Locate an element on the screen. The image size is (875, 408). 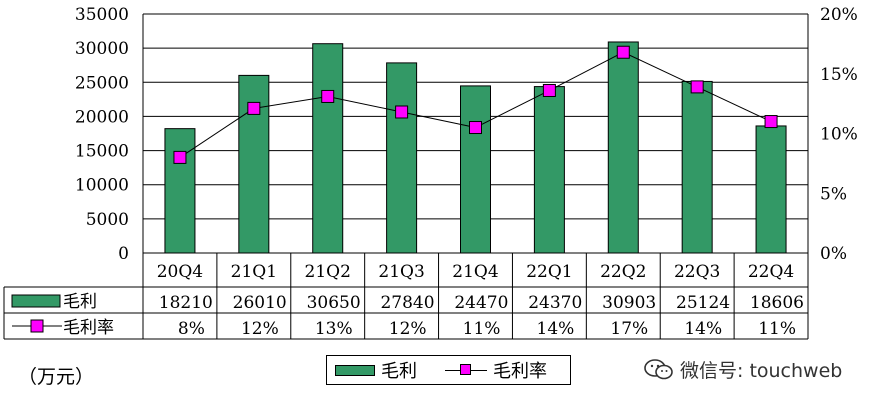
y-right-tick-label: 5% is located at coordinates (833, 194).